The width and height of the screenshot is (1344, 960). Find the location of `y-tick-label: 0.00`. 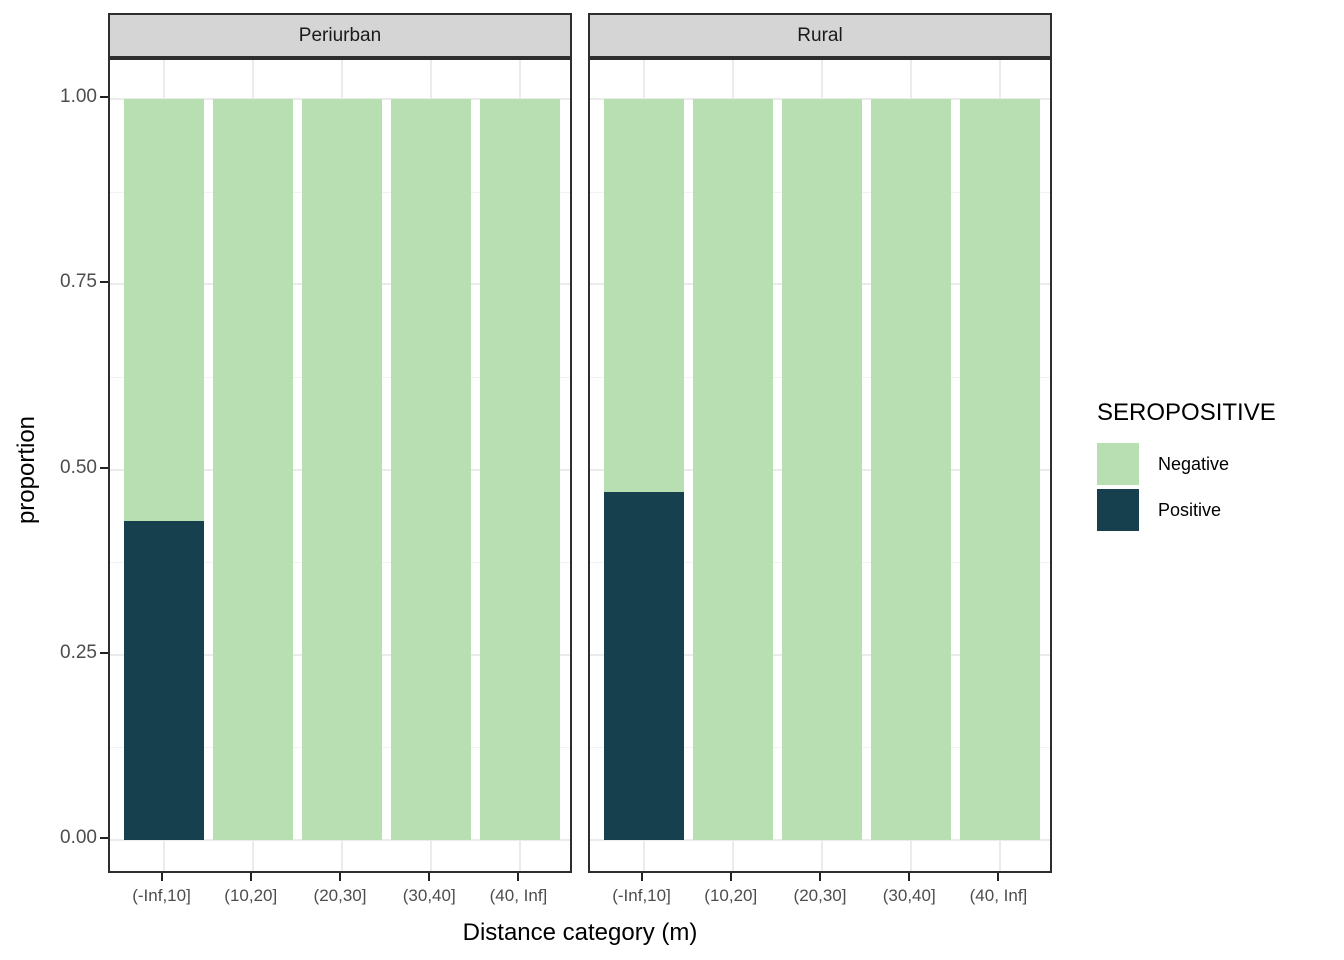

y-tick-label: 0.00 is located at coordinates (78, 837).